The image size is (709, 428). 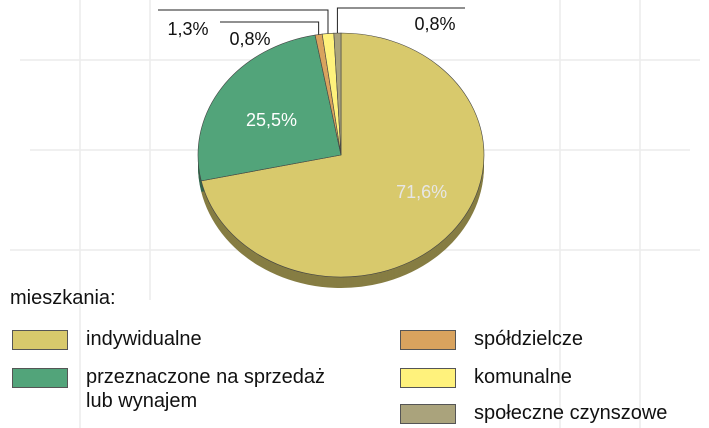 I want to click on legend-label: społeczne czynszowe, so click(x=571, y=413).